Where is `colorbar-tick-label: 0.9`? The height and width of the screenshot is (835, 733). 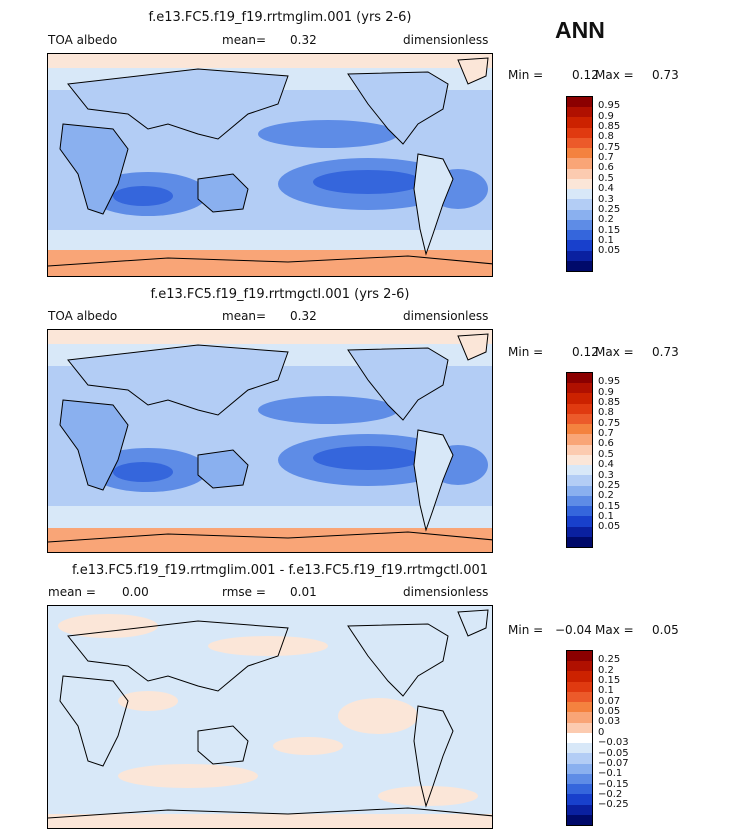
colorbar-tick-label: 0.9 is located at coordinates (606, 116).